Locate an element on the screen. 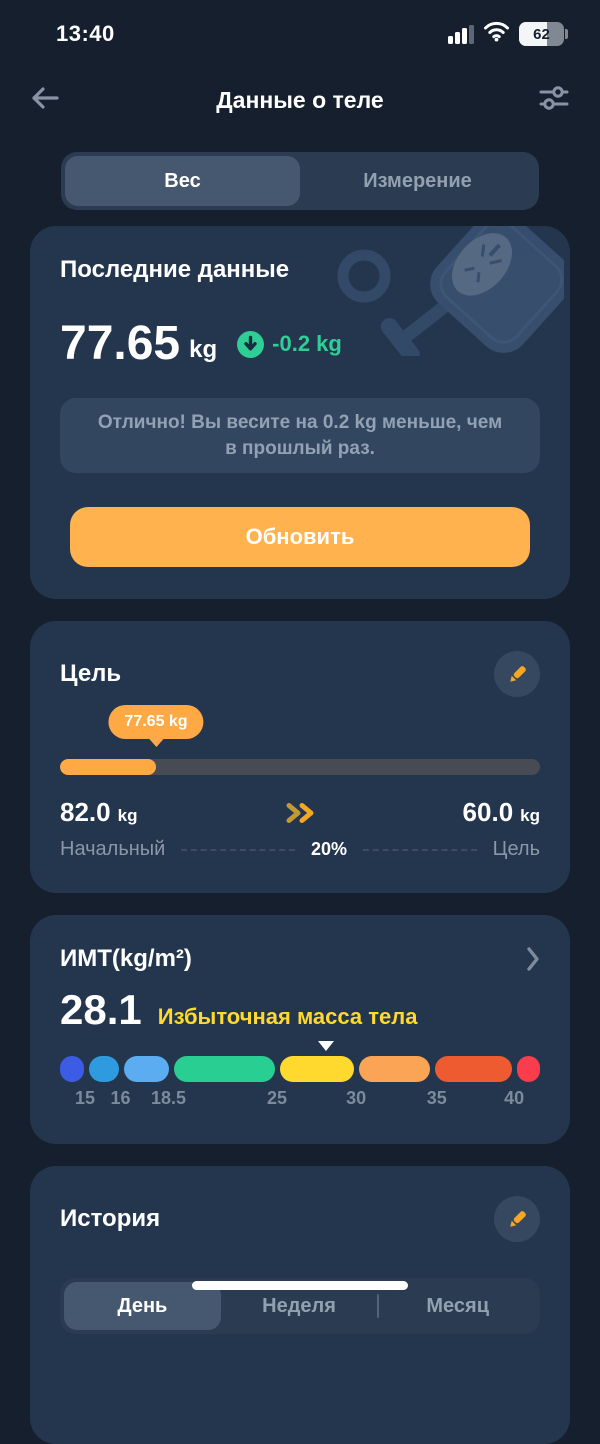 This screenshot has width=600, height=1444. back-button is located at coordinates (45, 100).